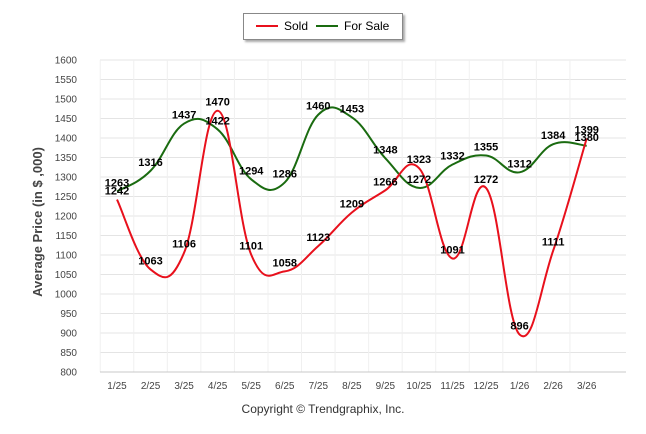 The height and width of the screenshot is (434, 646). I want to click on x-tick-label: 5/25, so click(251, 386).